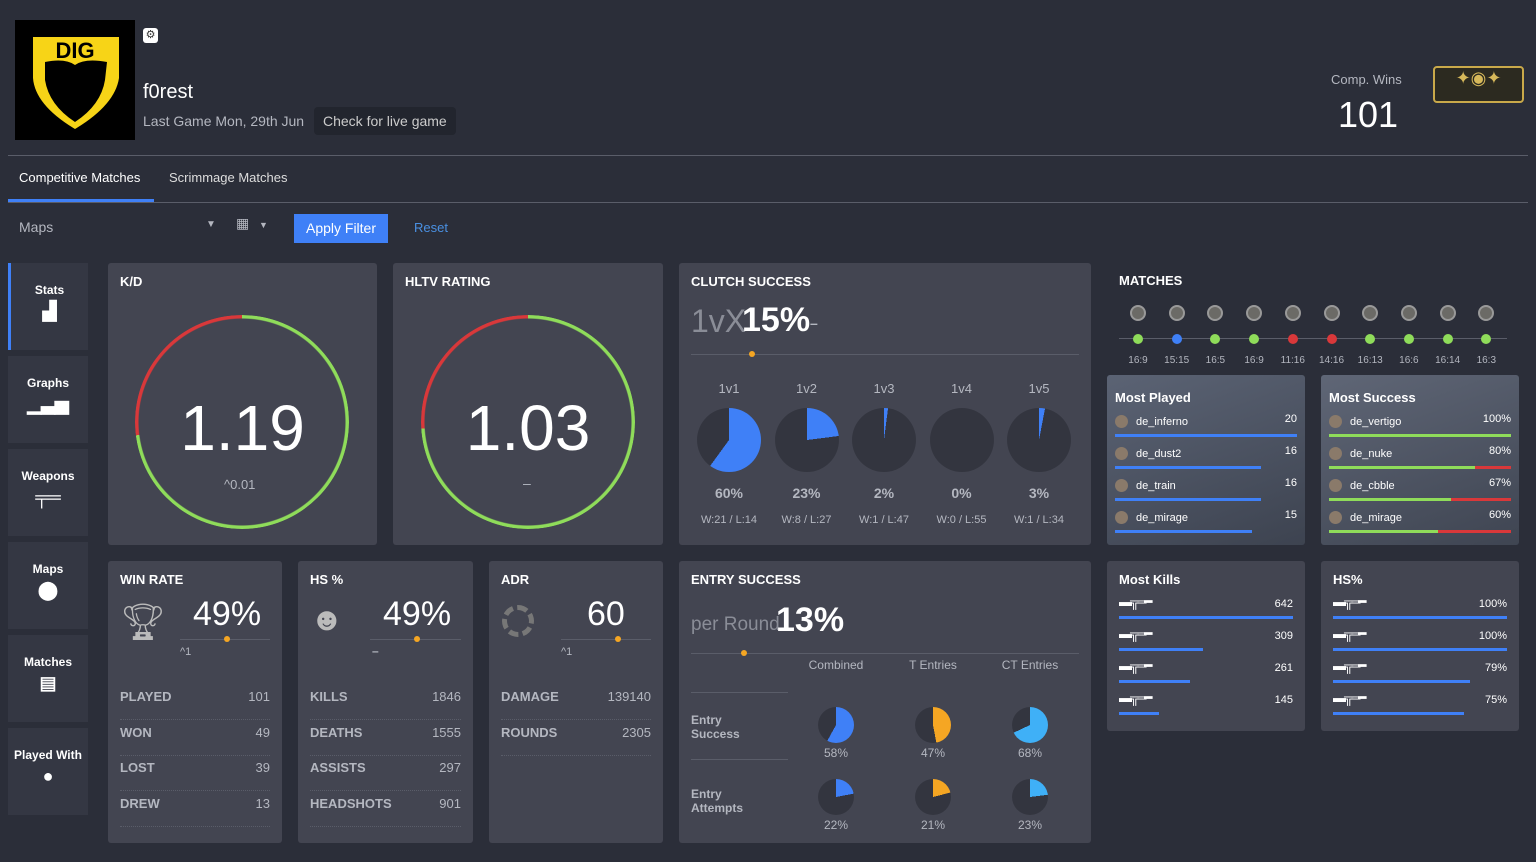 Image resolution: width=1536 pixels, height=862 pixels. Describe the element at coordinates (1206, 638) in the screenshot. I see `weapon-row: ▬╦═━ 309` at that location.